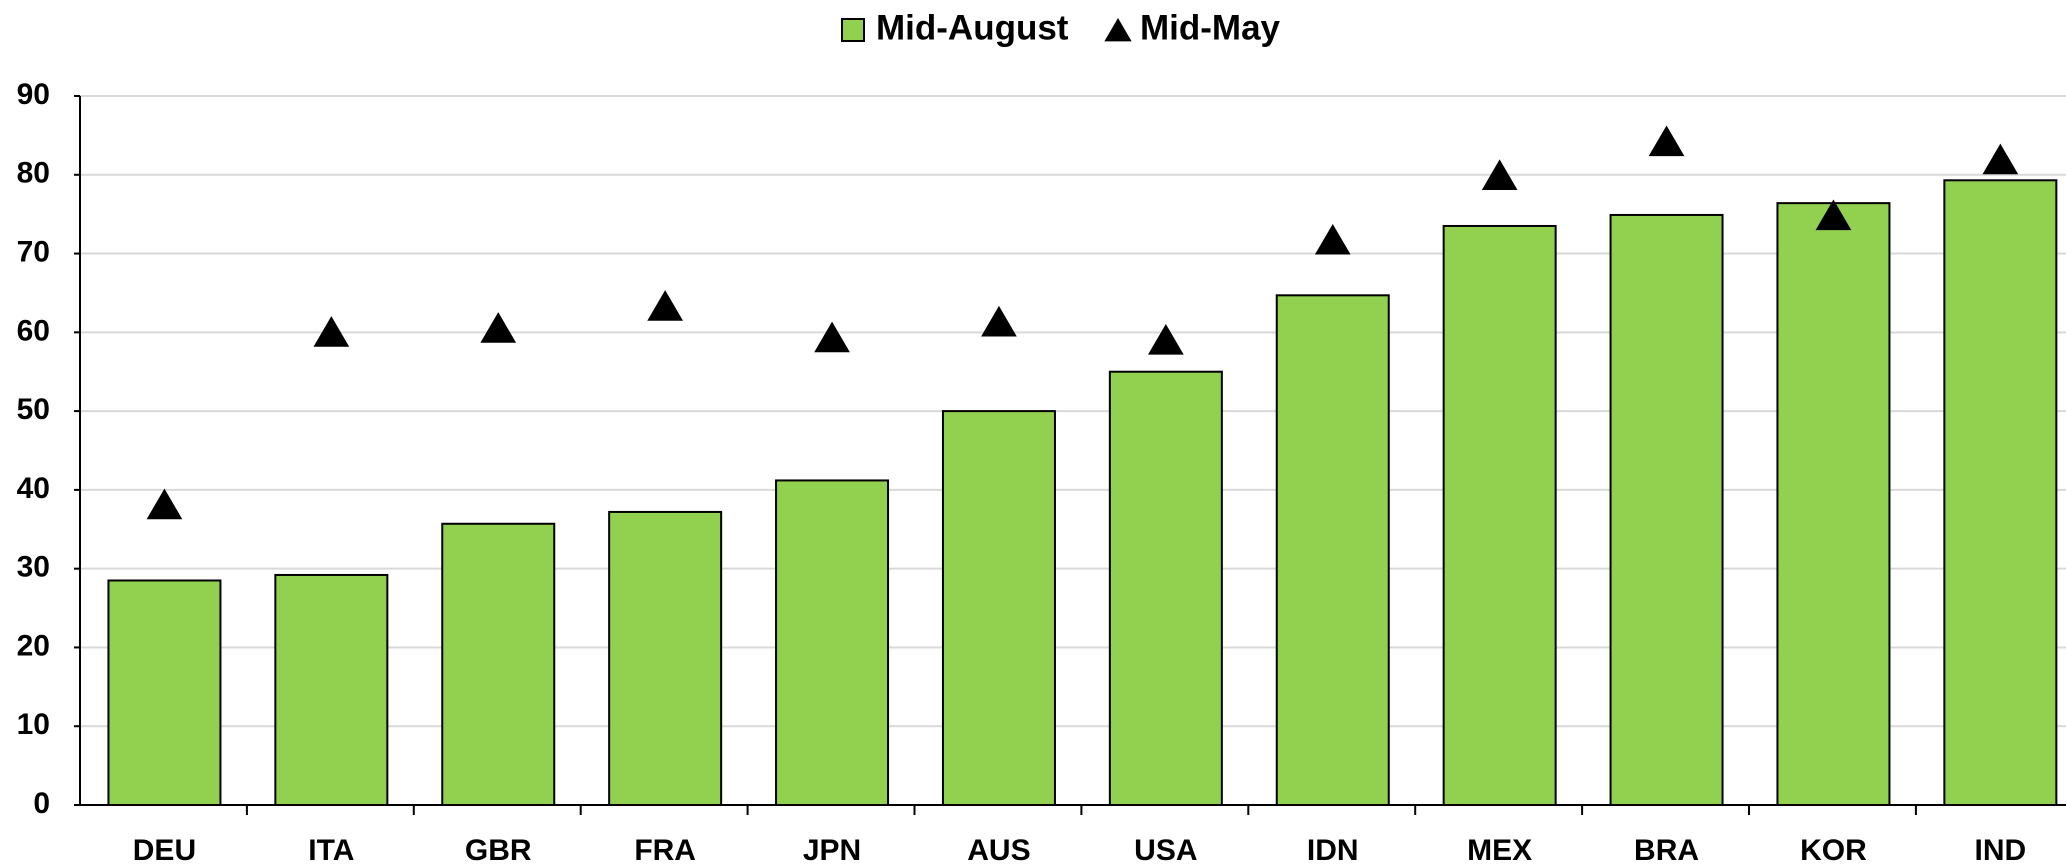 The image size is (2066, 868). I want to click on legend-label: Mid-May, so click(1210, 27).